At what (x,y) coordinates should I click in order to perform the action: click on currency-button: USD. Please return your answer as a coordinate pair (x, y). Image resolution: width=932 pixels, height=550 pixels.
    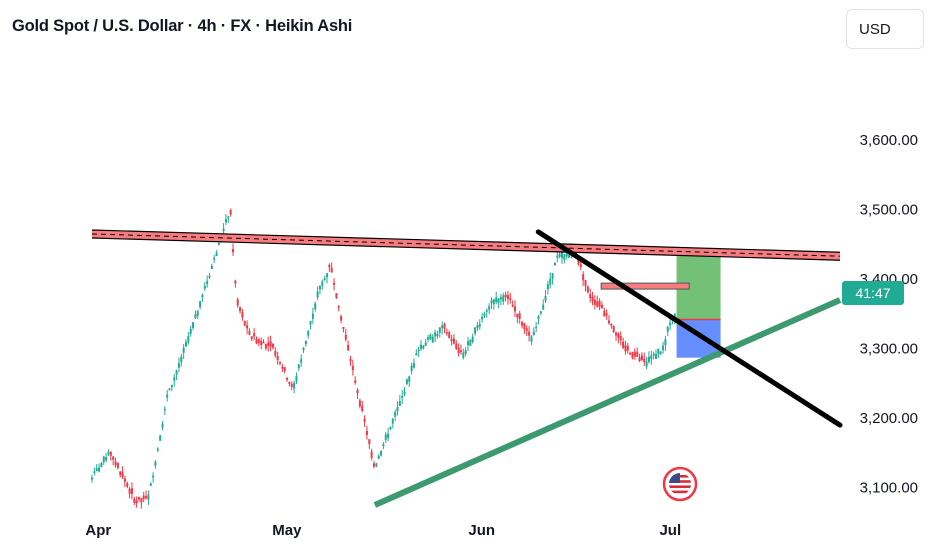
    Looking at the image, I should click on (885, 29).